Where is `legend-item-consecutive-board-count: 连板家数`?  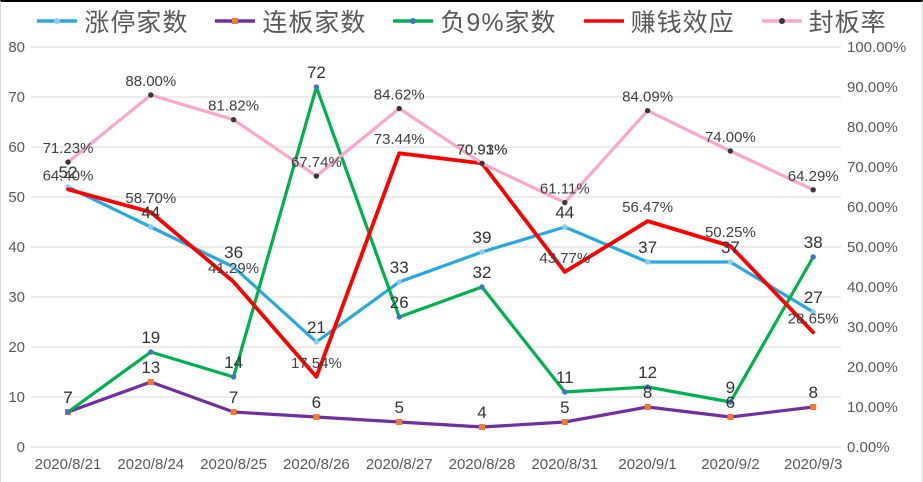
legend-item-consecutive-board-count: 连板家数 is located at coordinates (290, 21).